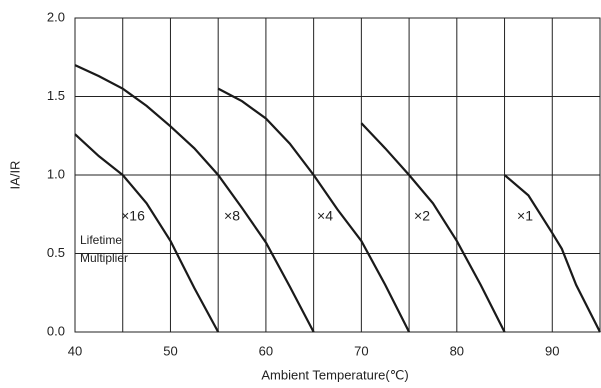 This screenshot has height=388, width=601. Describe the element at coordinates (56, 95) in the screenshot. I see `y-tick-label: 1.5` at that location.